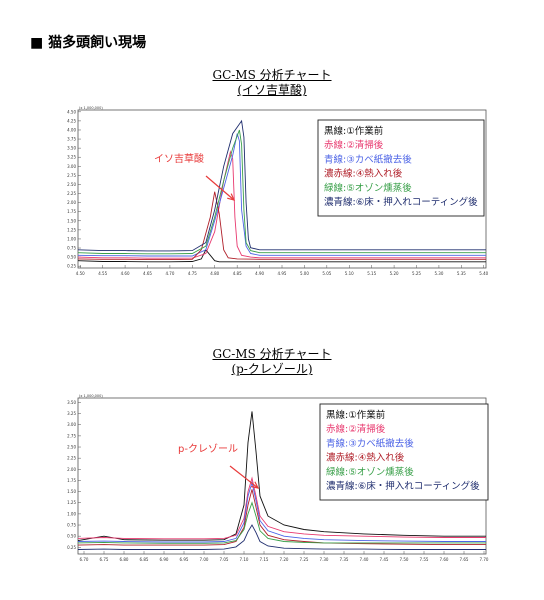  I want to click on chart2-legend-item-4: 濃赤線:④熱入れ後, so click(365, 458).